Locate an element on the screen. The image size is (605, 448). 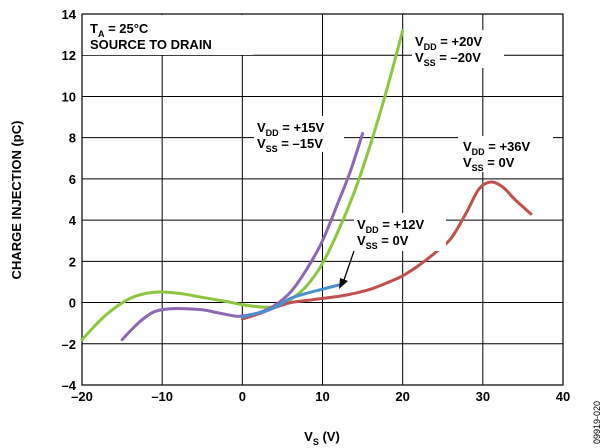
x-tick-label: 0 is located at coordinates (242, 396).